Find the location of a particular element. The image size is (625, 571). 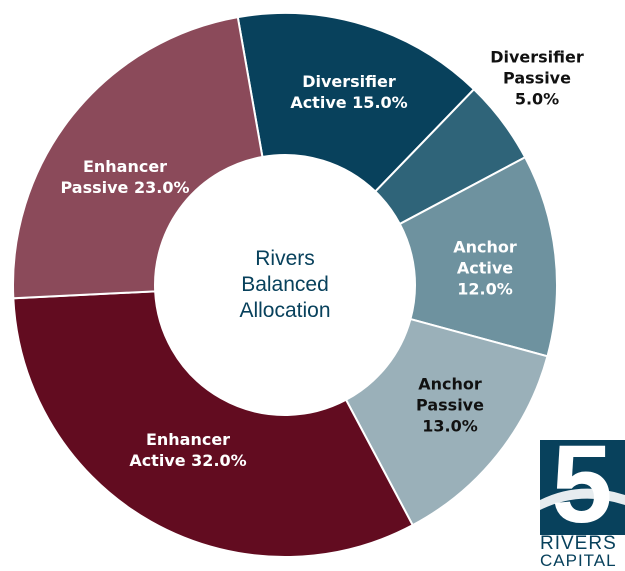

logo-text: CAPITAL is located at coordinates (578, 560).